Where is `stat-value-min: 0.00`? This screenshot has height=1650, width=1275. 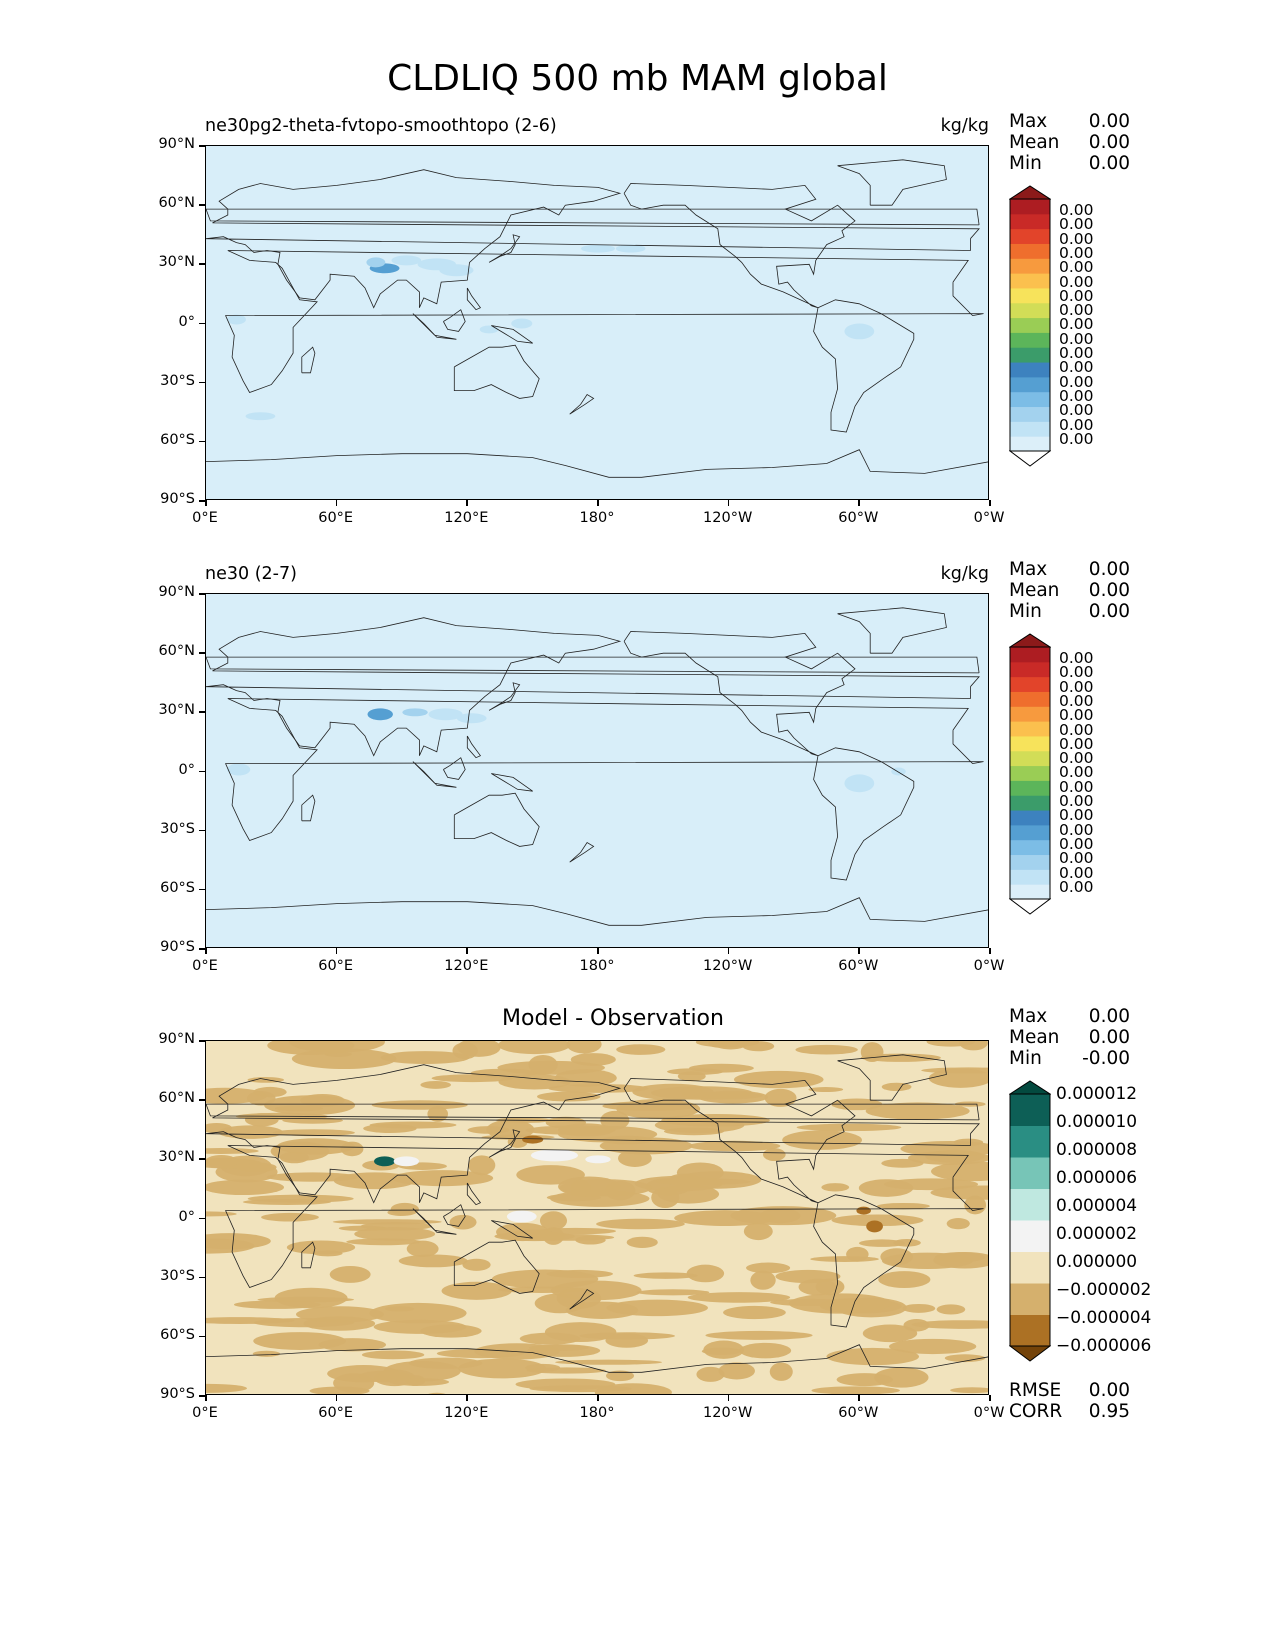
stat-value-min: 0.00 is located at coordinates (1109, 611).